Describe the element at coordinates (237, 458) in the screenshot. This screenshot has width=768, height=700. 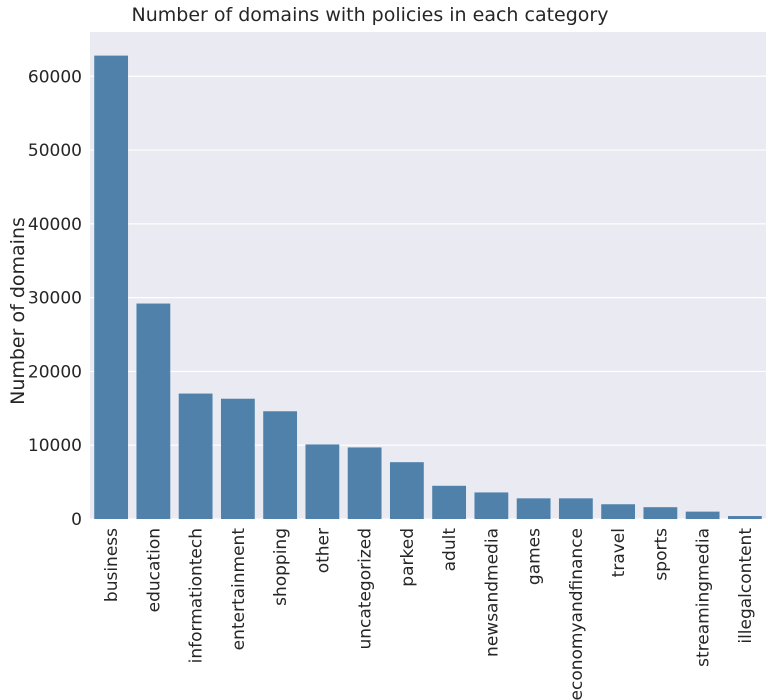
I see `bar-entertainment` at that location.